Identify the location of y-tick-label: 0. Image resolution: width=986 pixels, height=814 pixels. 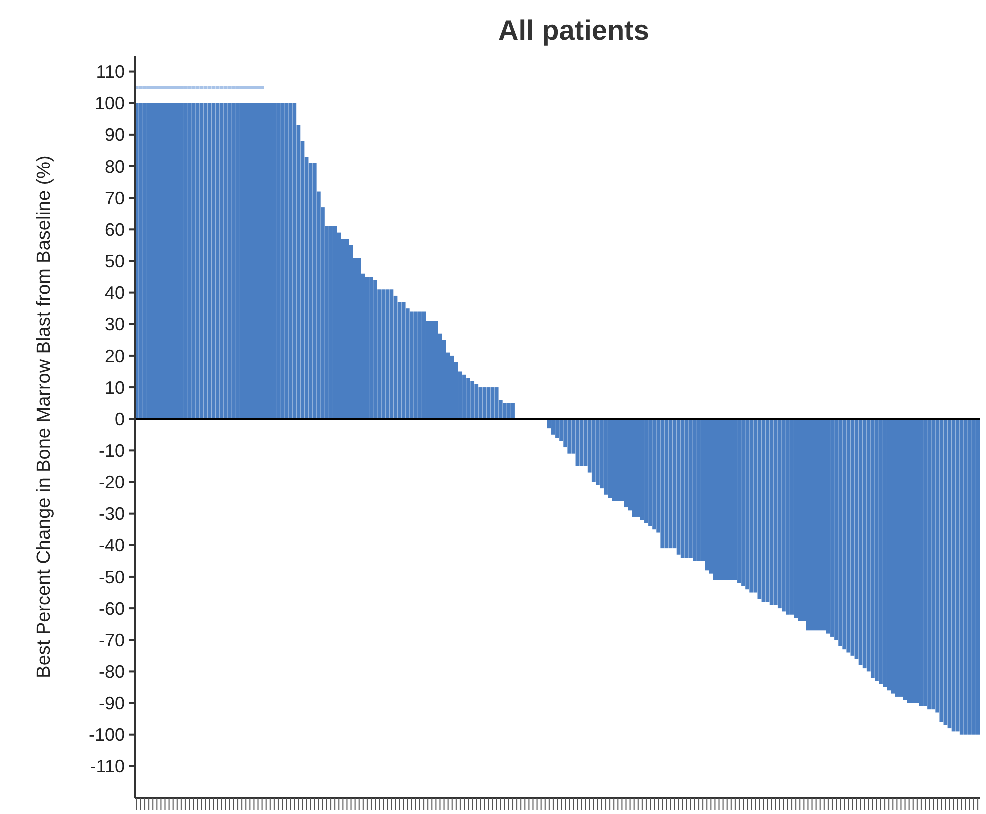
(119, 419).